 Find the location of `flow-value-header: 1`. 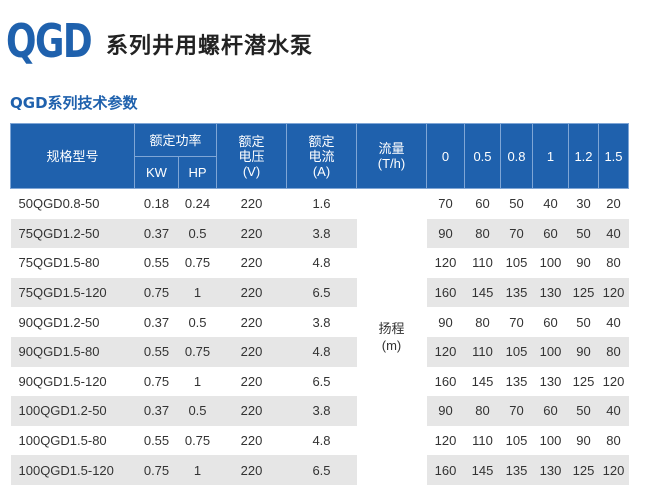

flow-value-header: 1 is located at coordinates (550, 156).